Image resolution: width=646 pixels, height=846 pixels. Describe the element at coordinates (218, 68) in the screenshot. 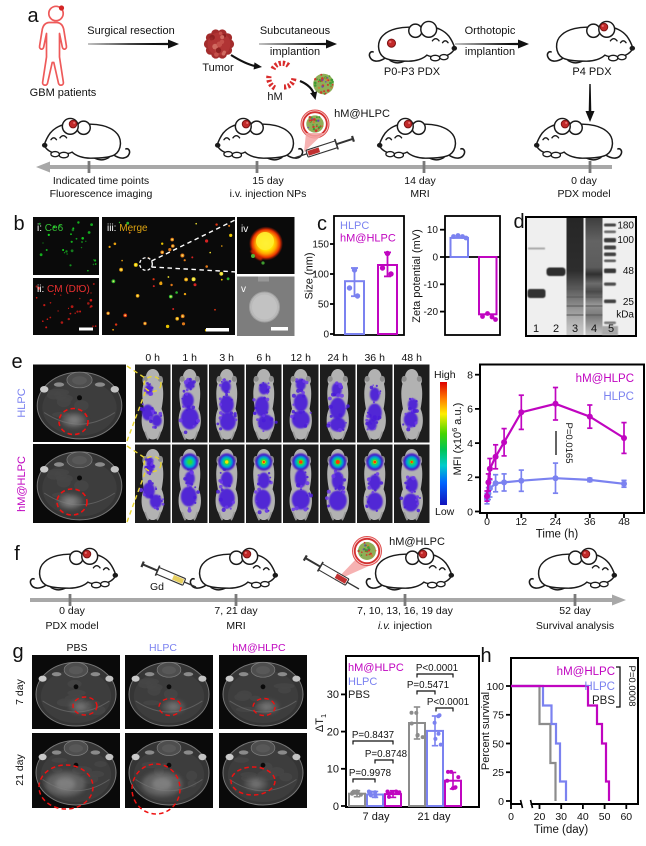

I see `svg-text: Tumor` at that location.